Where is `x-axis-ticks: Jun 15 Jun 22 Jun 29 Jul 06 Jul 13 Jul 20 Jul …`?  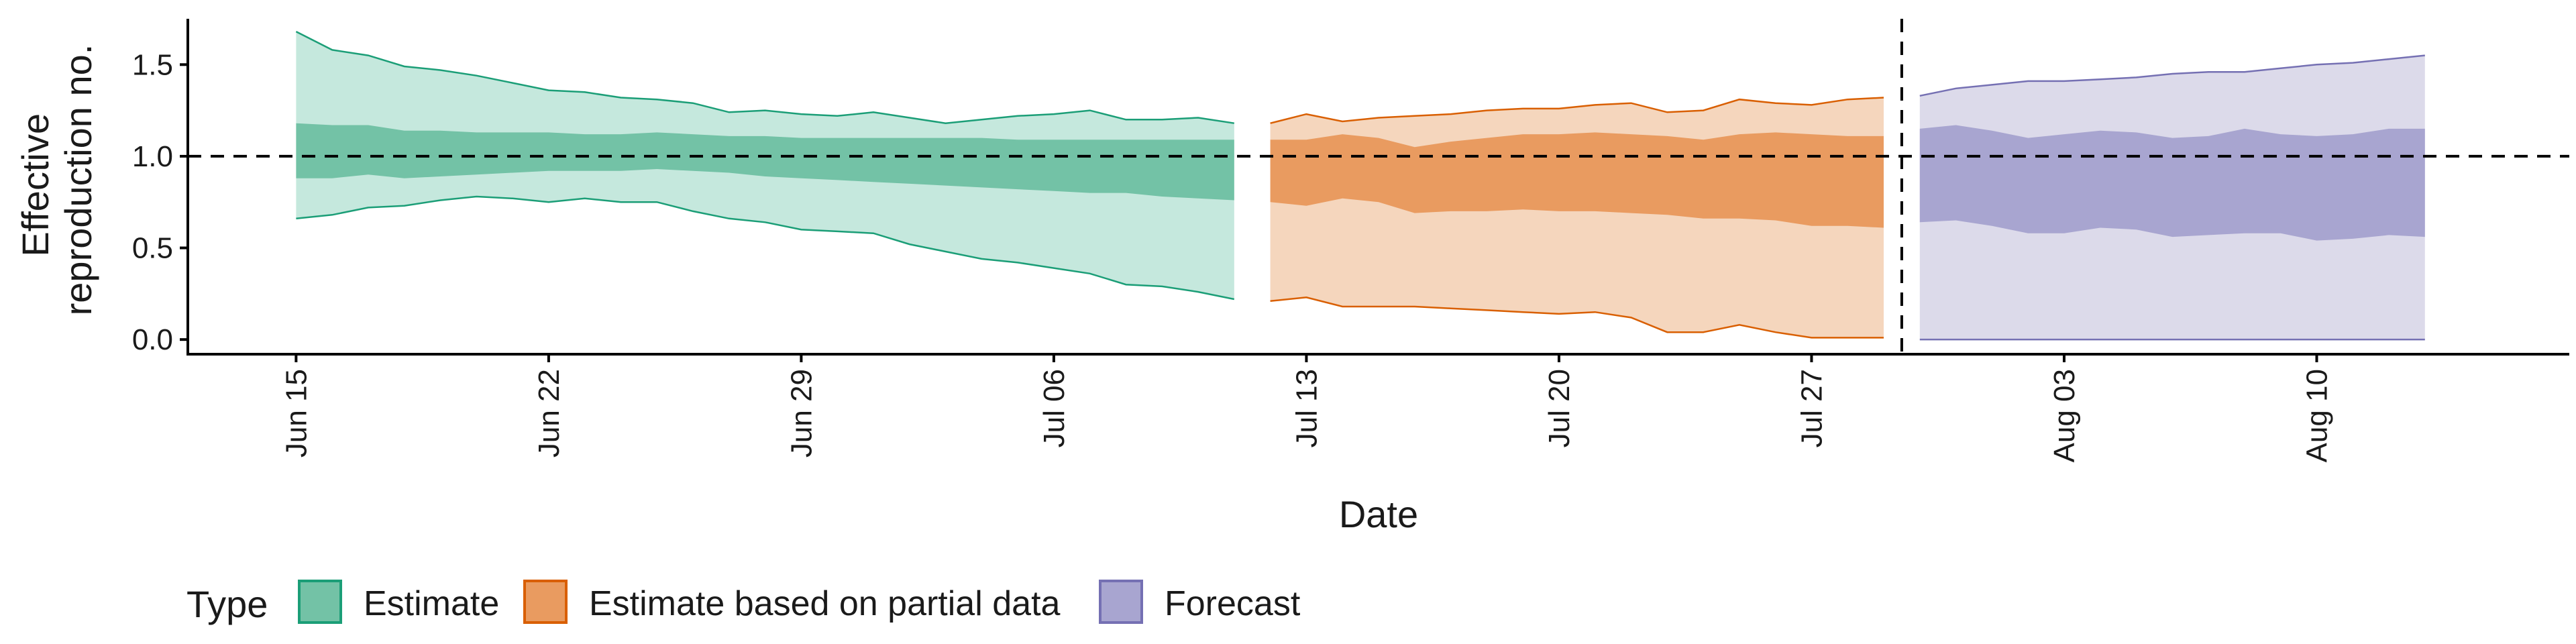
x-axis-ticks: Jun 15 Jun 22 Jun 29 Jul 06 Jul 13 Jul 20 Jul … is located at coordinates (1306, 408).